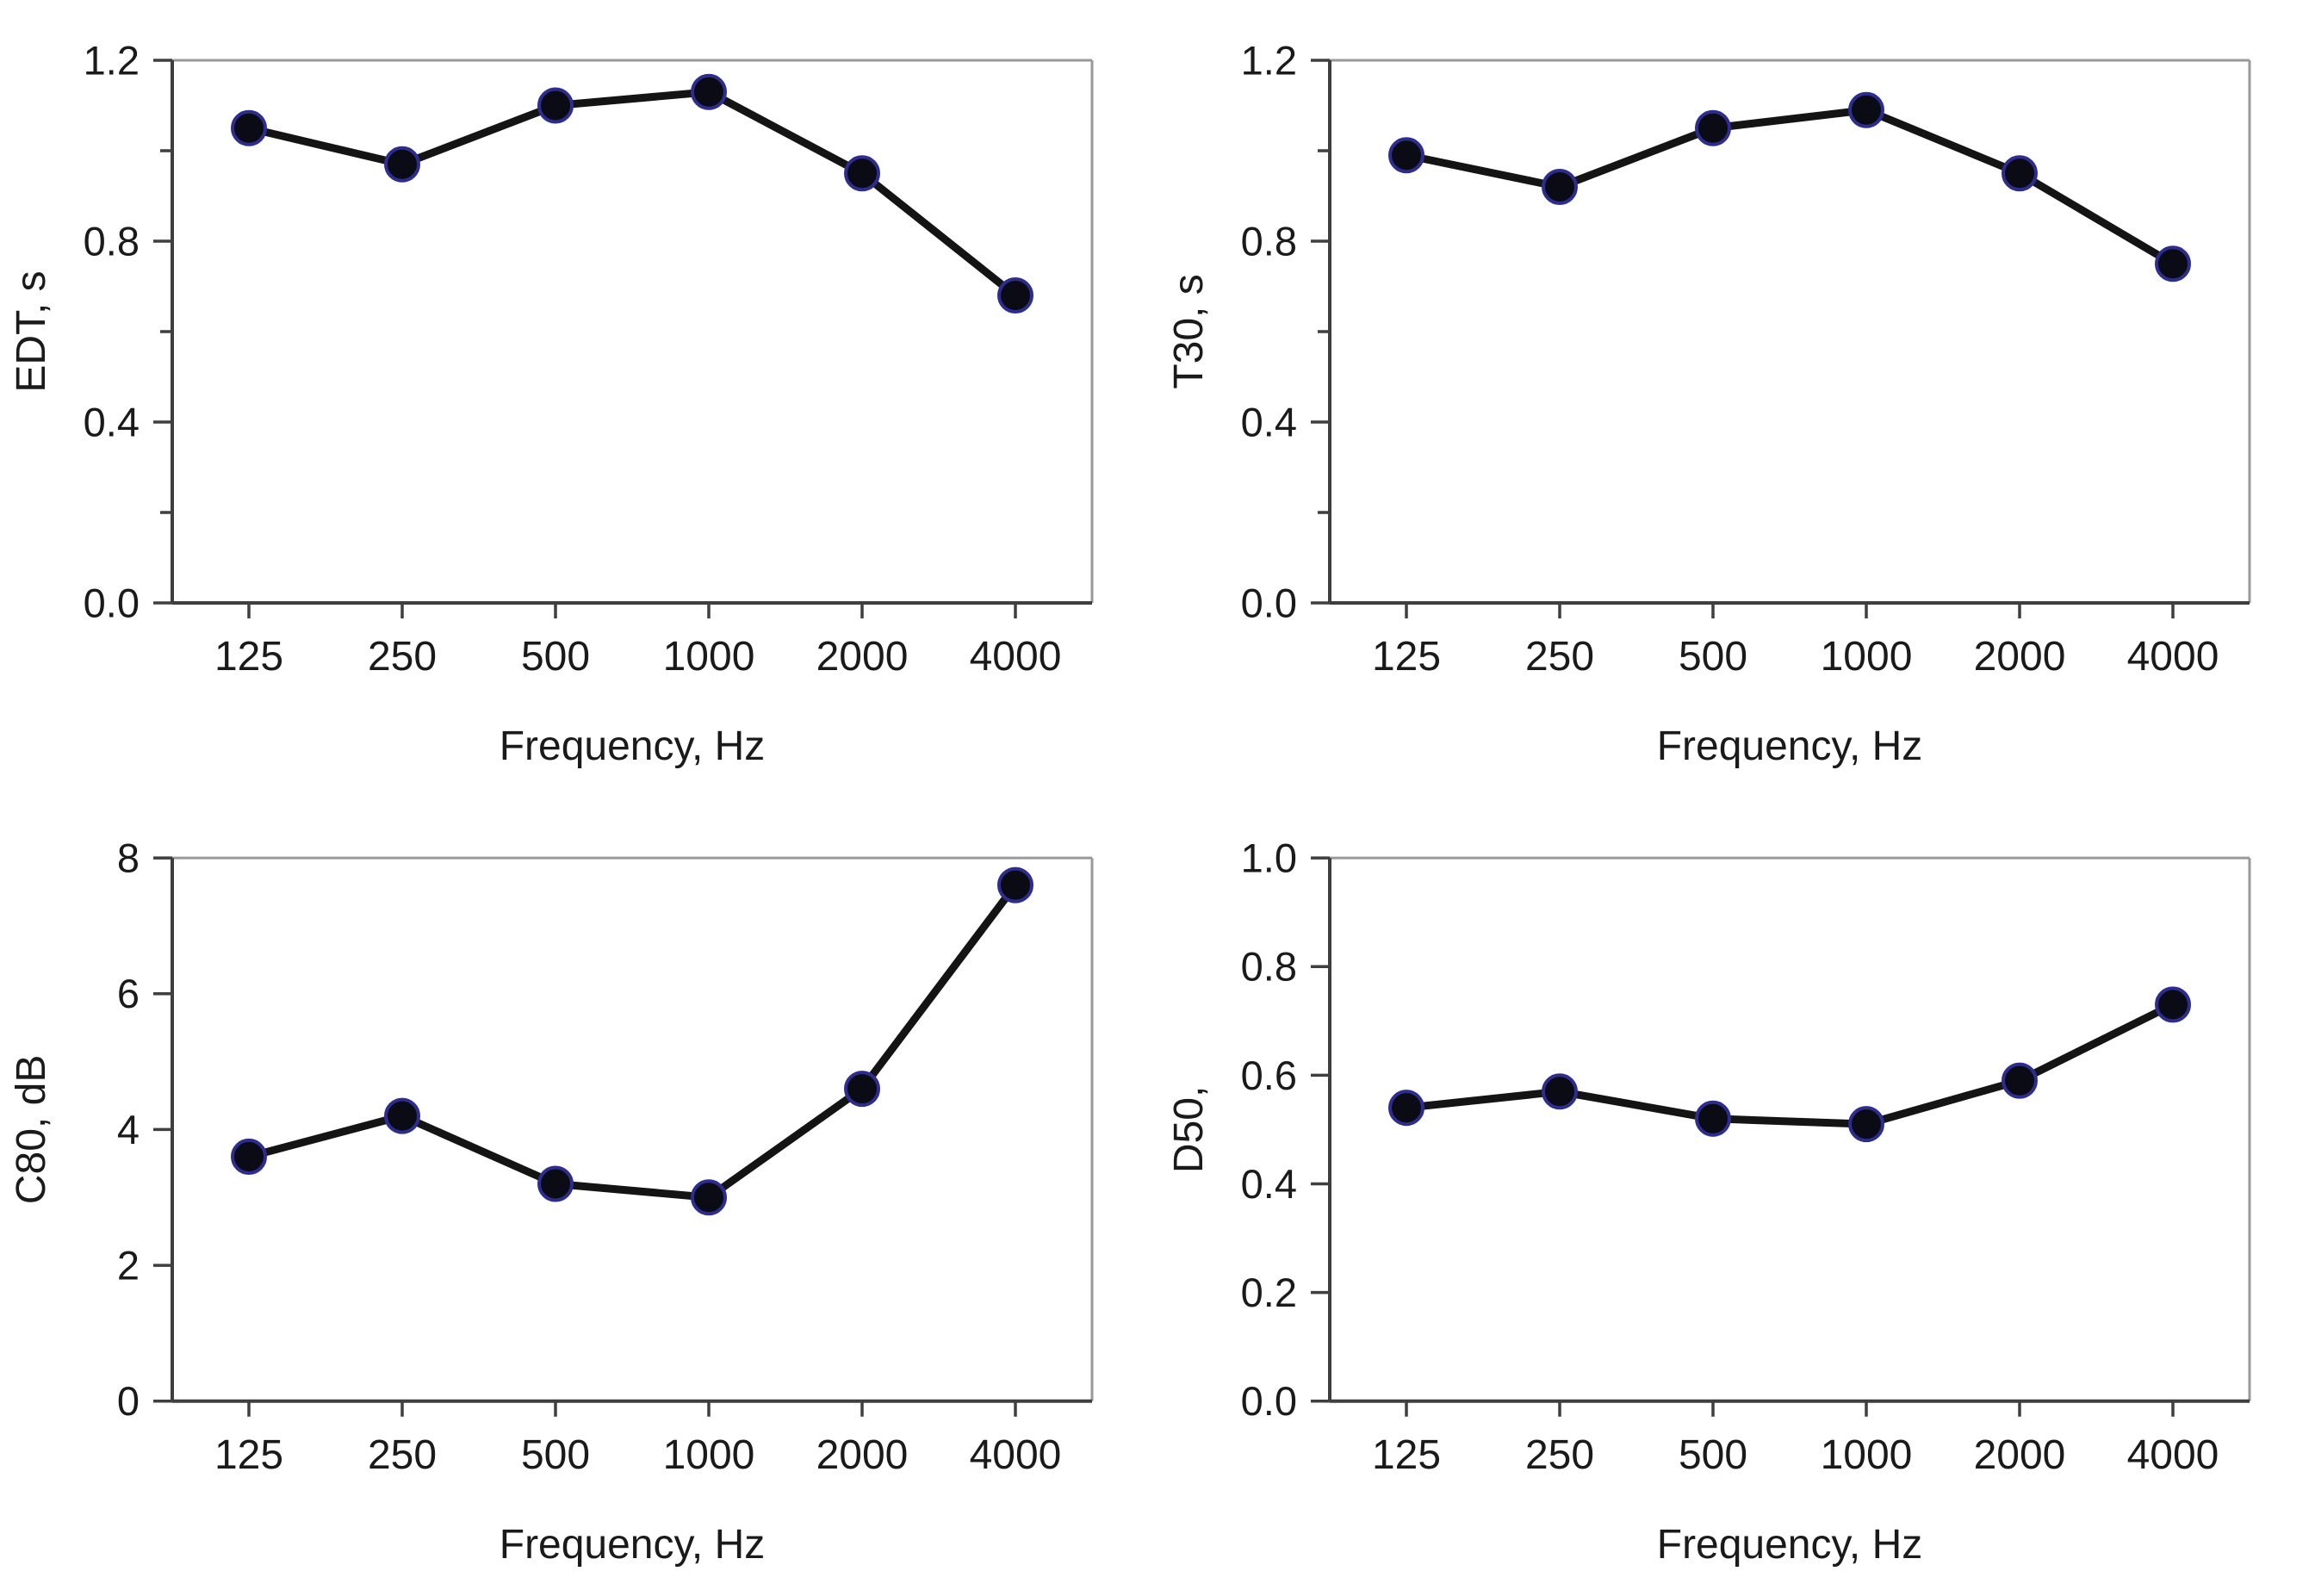 This screenshot has height=1596, width=2315. I want to click on y-tick-label: 4, so click(128, 1129).